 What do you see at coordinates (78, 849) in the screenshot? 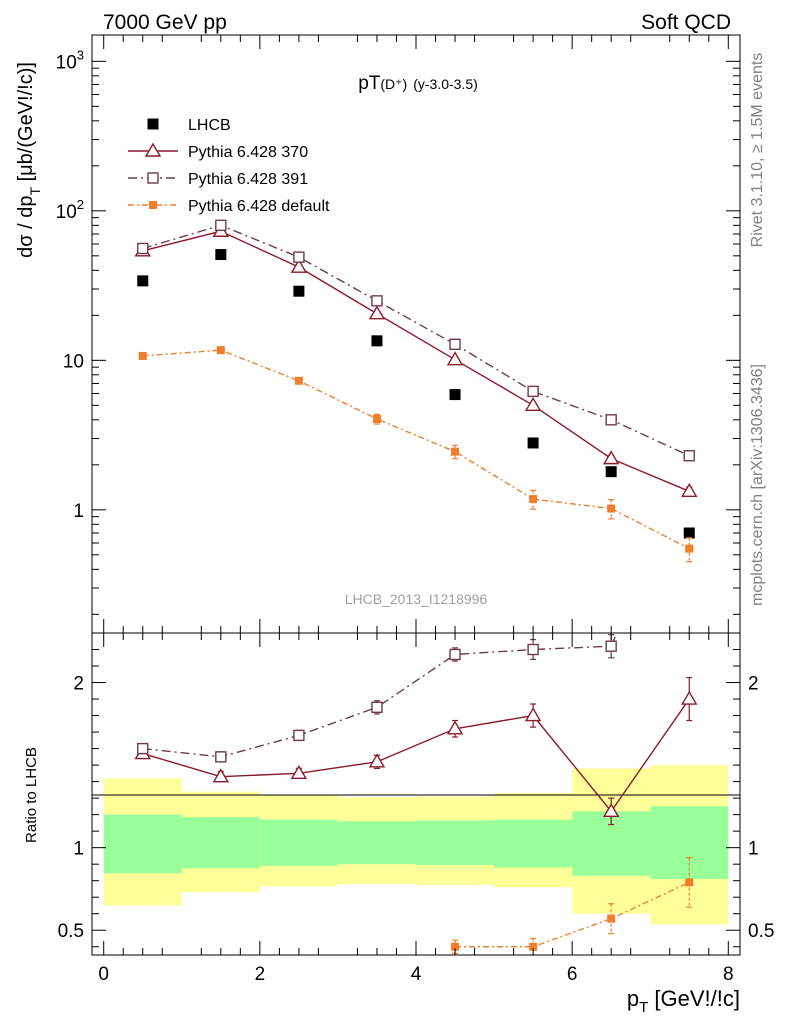
I see `ratio-ytick-label: 1` at bounding box center [78, 849].